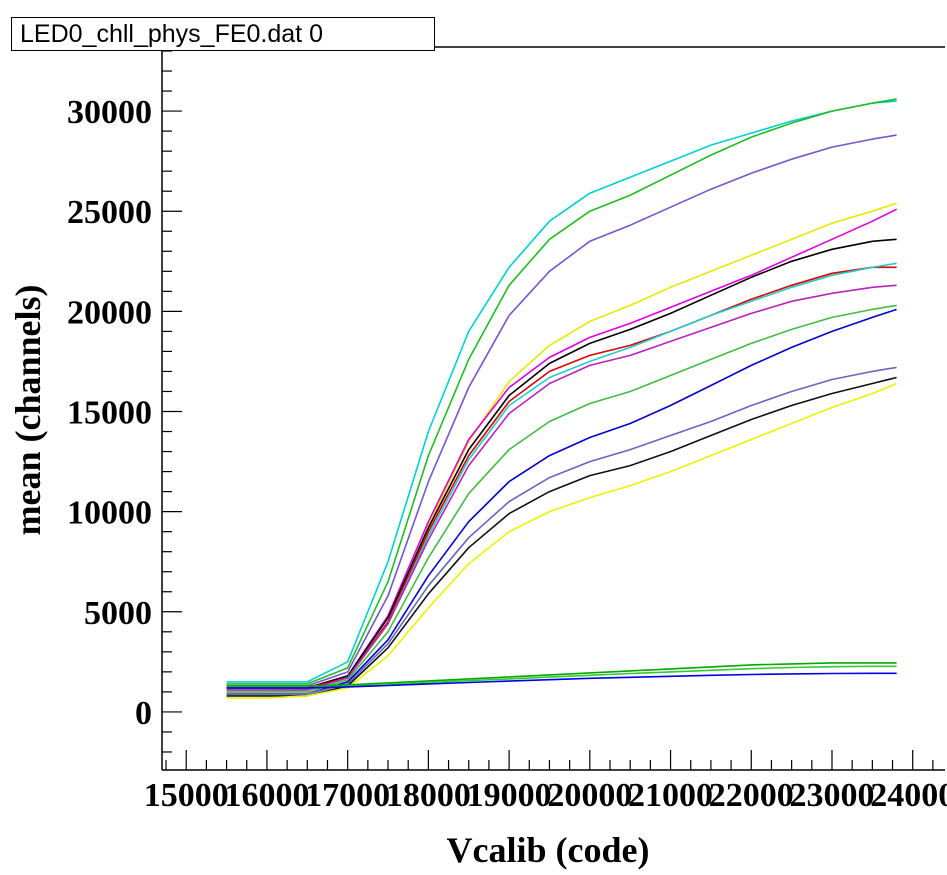  I want to click on x-tick-label: 22000, so click(751, 795).